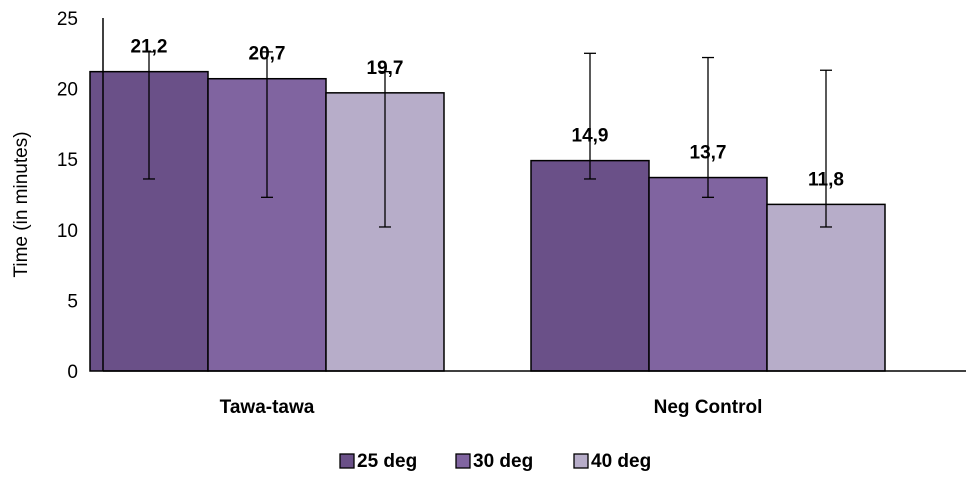 The width and height of the screenshot is (977, 483). What do you see at coordinates (621, 461) in the screenshot?
I see `legend-label: 40 deg` at bounding box center [621, 461].